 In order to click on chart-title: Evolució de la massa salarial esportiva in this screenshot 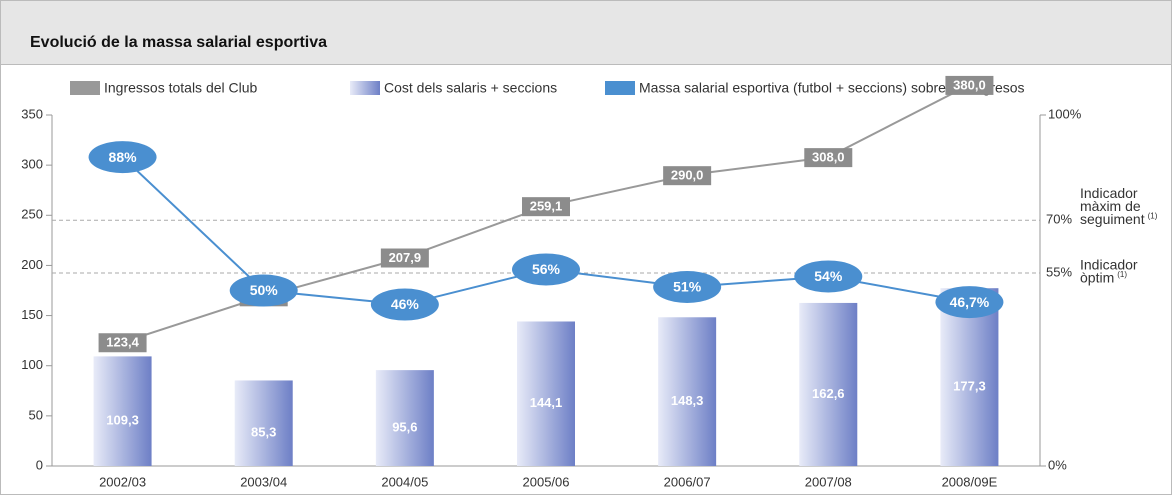, I will do `click(178, 42)`.